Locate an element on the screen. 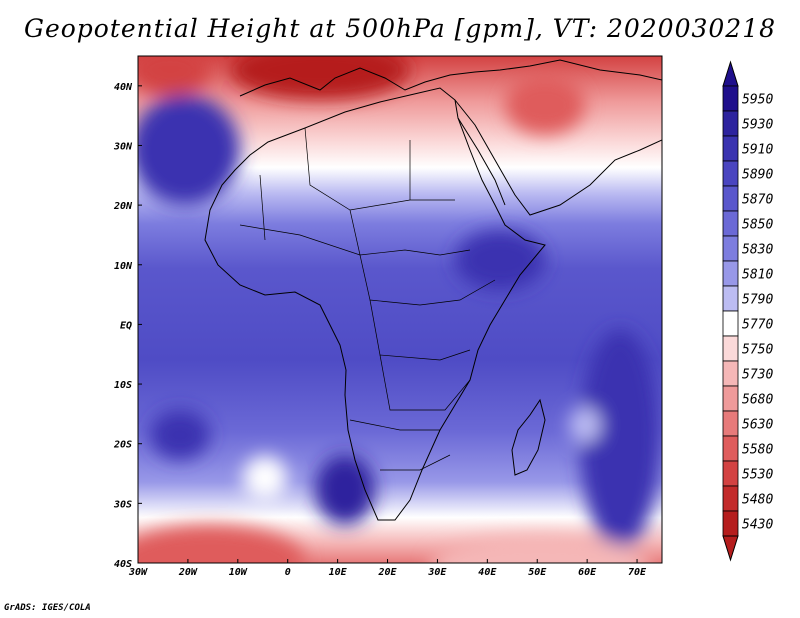 This screenshot has width=800, height=618. high-south-africa is located at coordinates (345, 490).